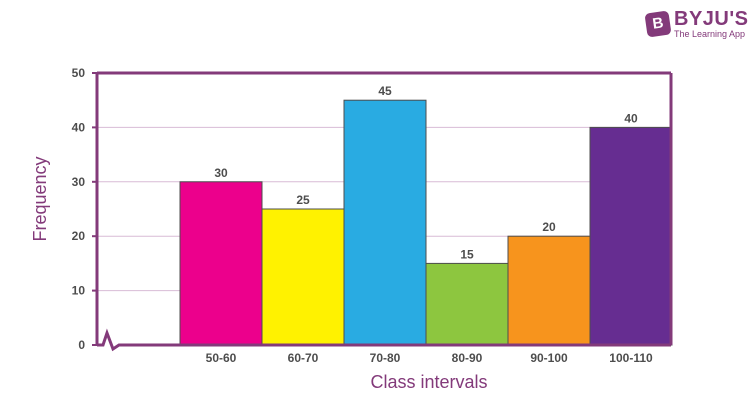  Describe the element at coordinates (303, 358) in the screenshot. I see `x-tick-label: 60-70` at that location.